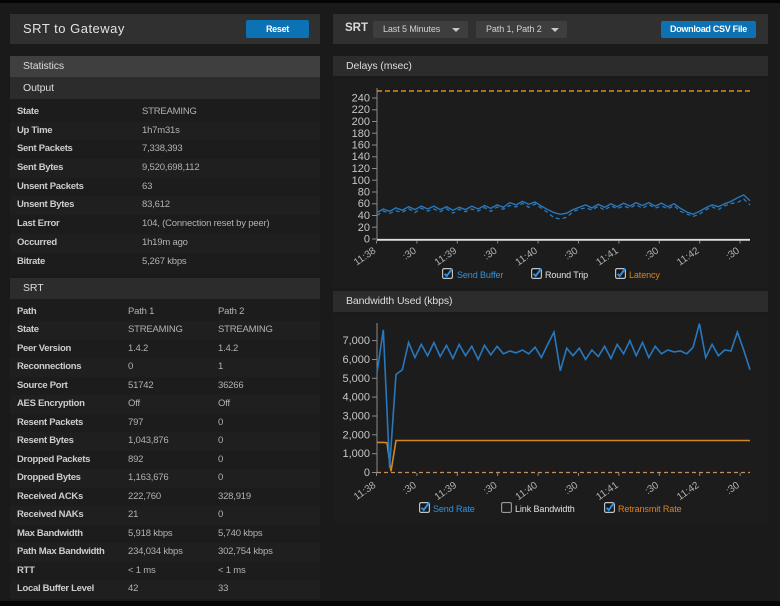 This screenshot has height=606, width=780. I want to click on svg-text: 3,000, so click(356, 417).